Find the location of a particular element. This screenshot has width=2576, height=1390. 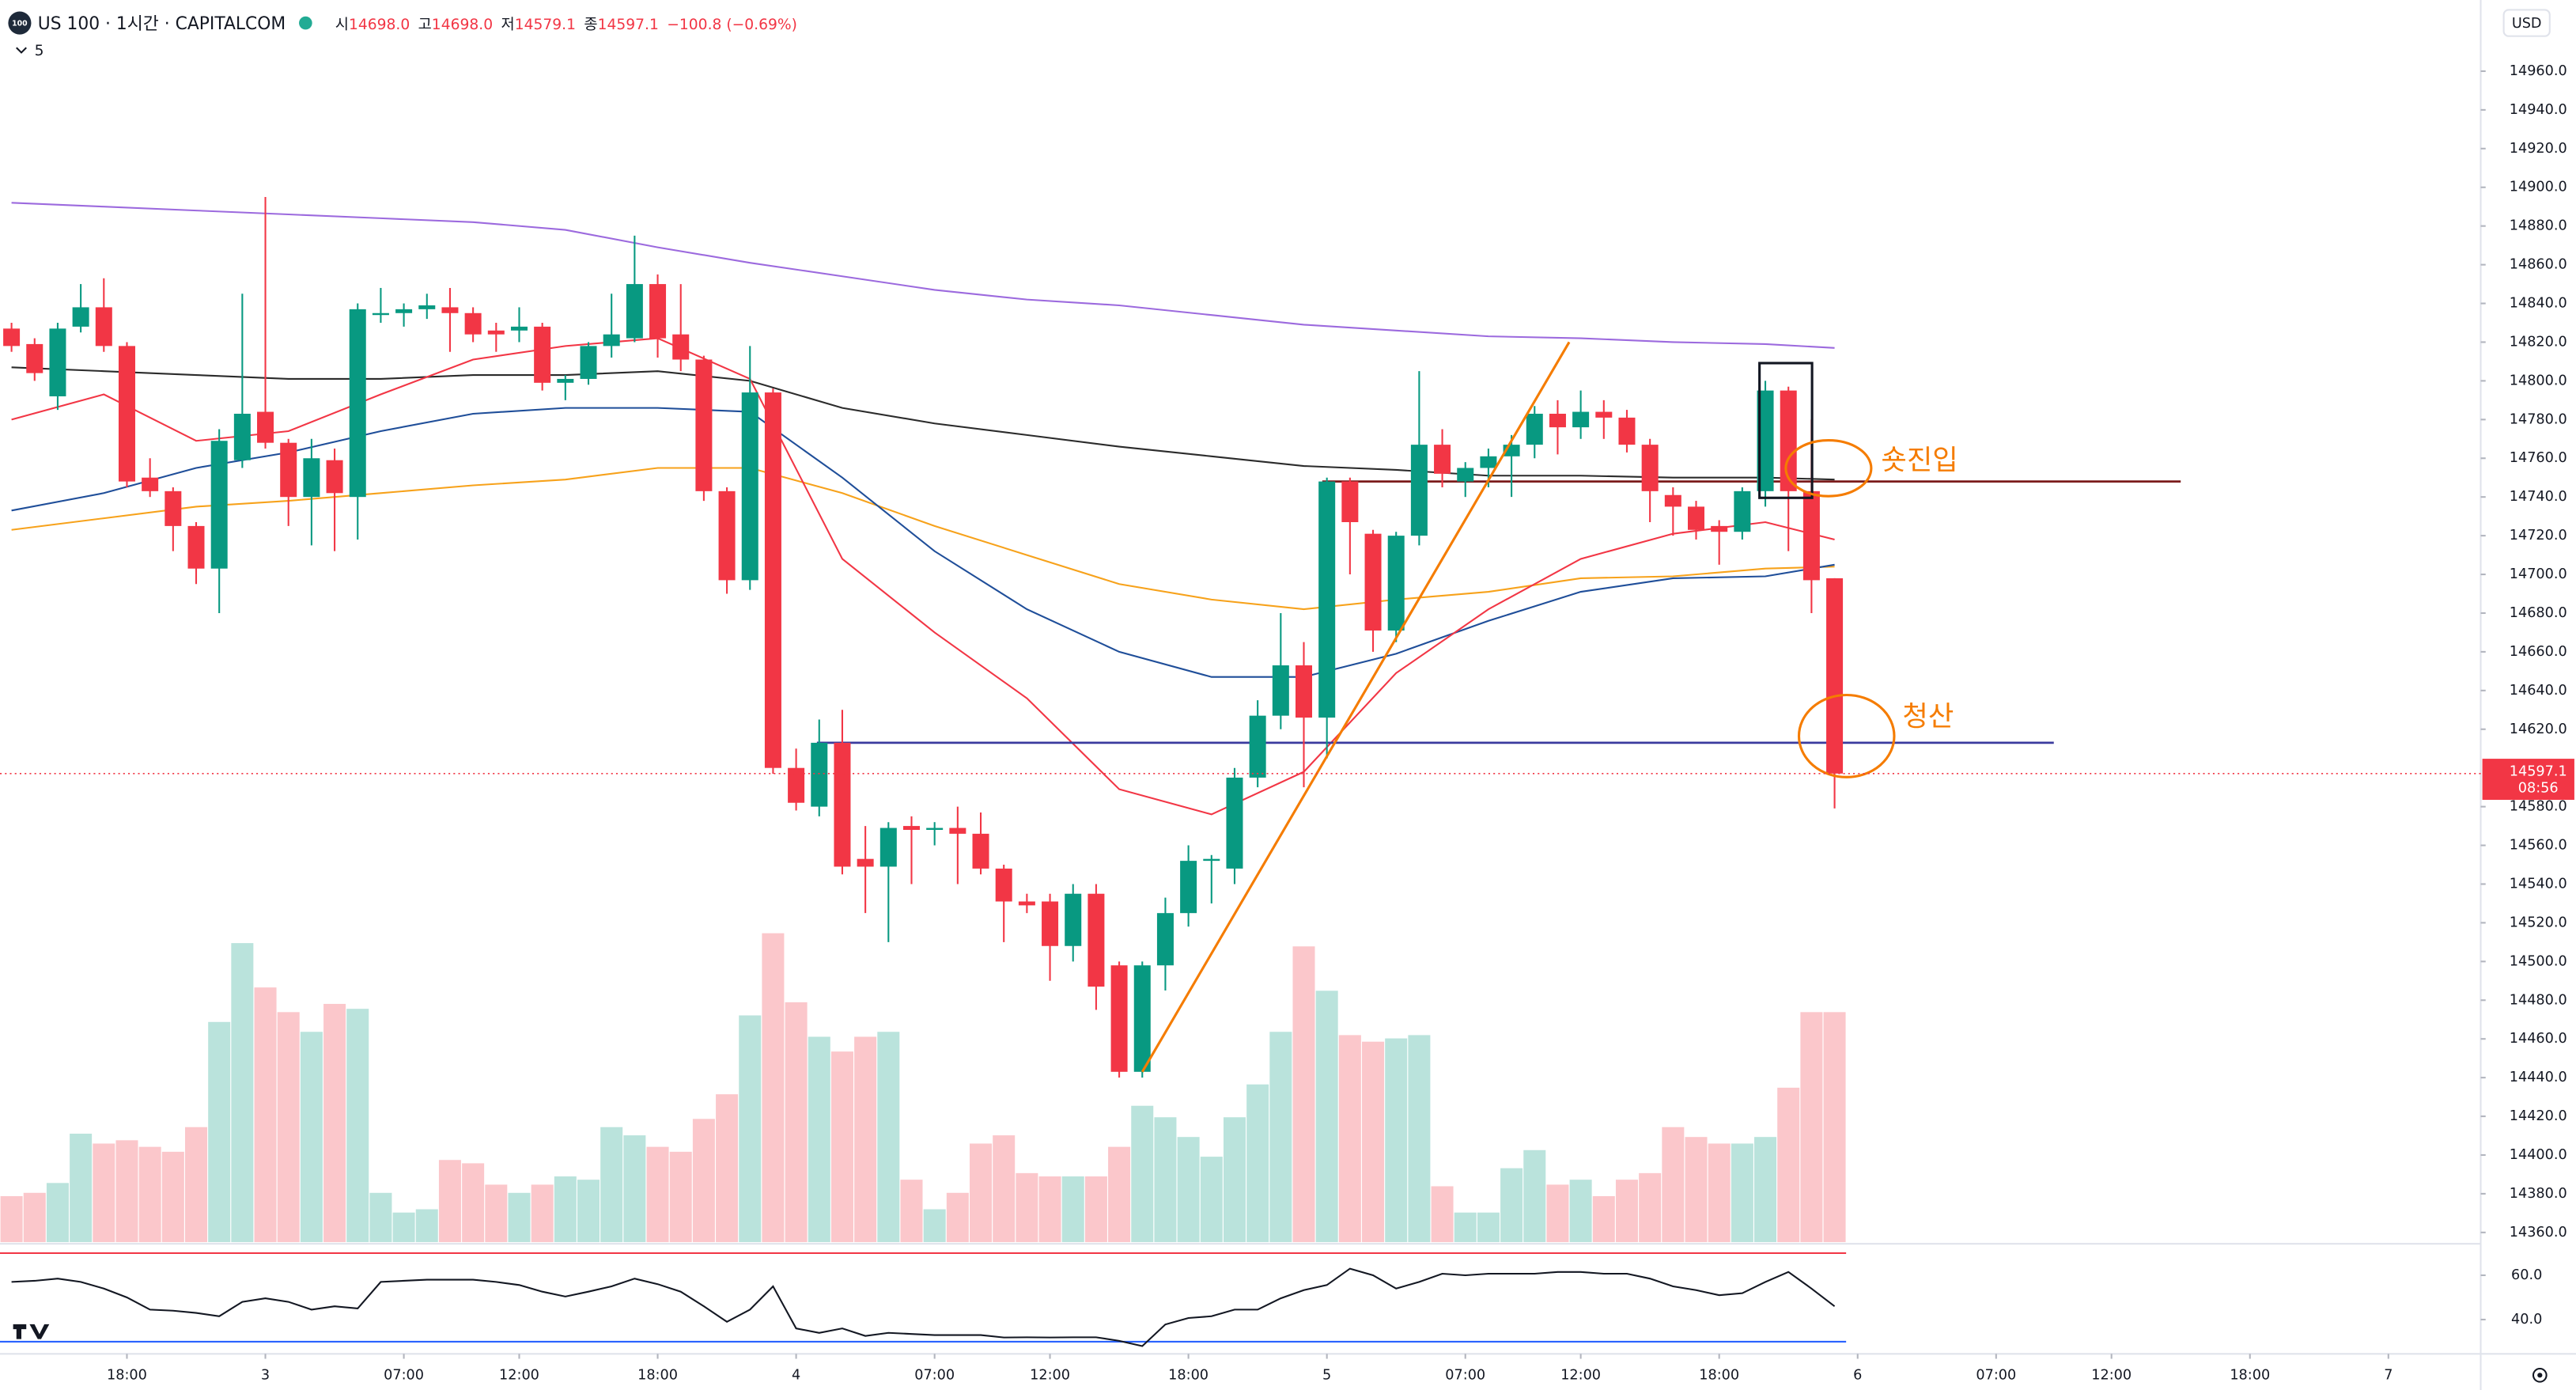

symbol-logo is located at coordinates (20, 23).